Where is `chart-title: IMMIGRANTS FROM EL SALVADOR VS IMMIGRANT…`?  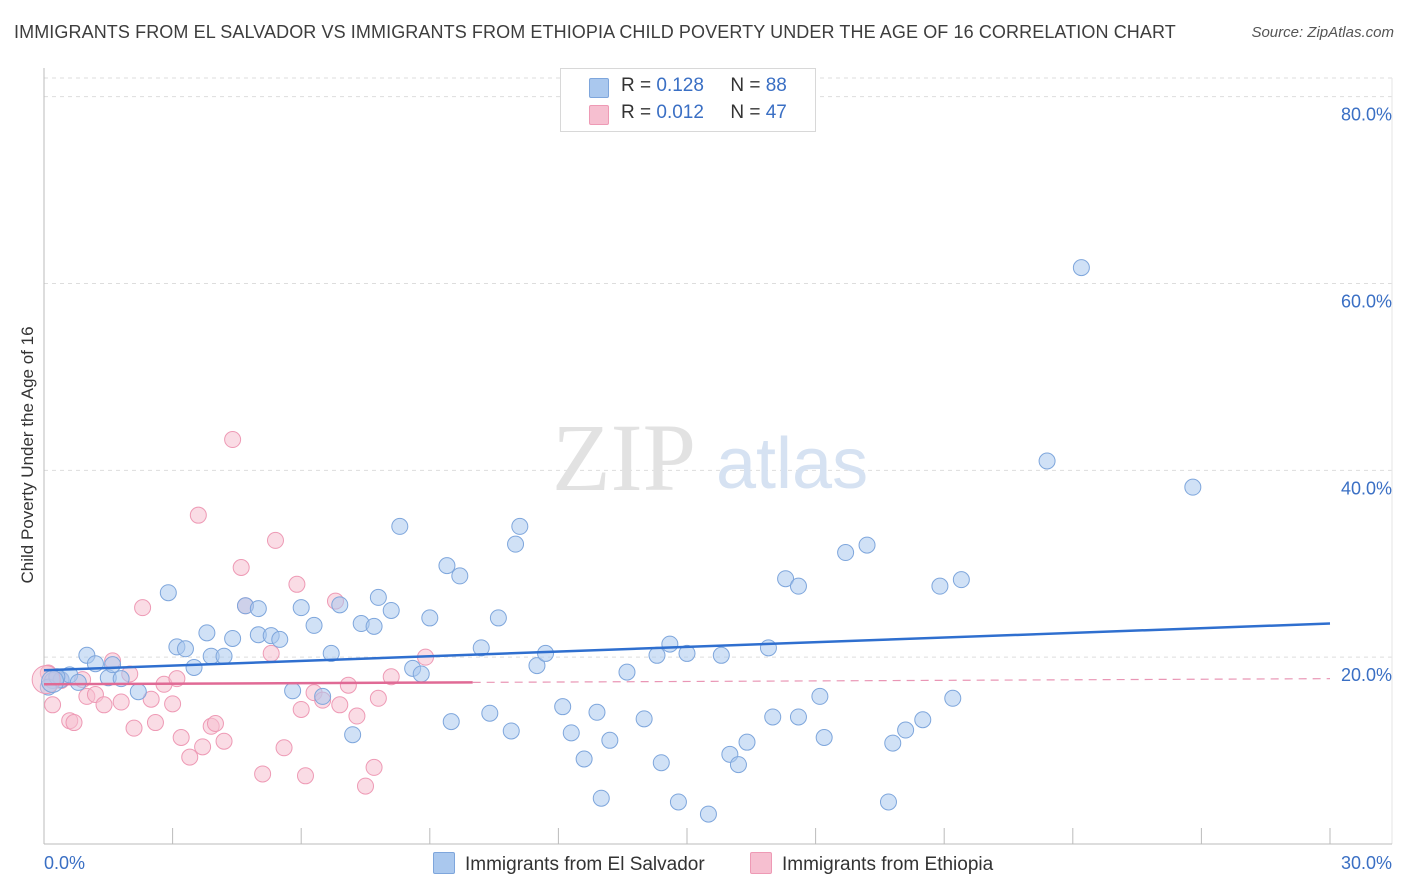
chart-title: IMMIGRANTS FROM EL SALVADOR VS IMMIGRANT… is located at coordinates (595, 32).